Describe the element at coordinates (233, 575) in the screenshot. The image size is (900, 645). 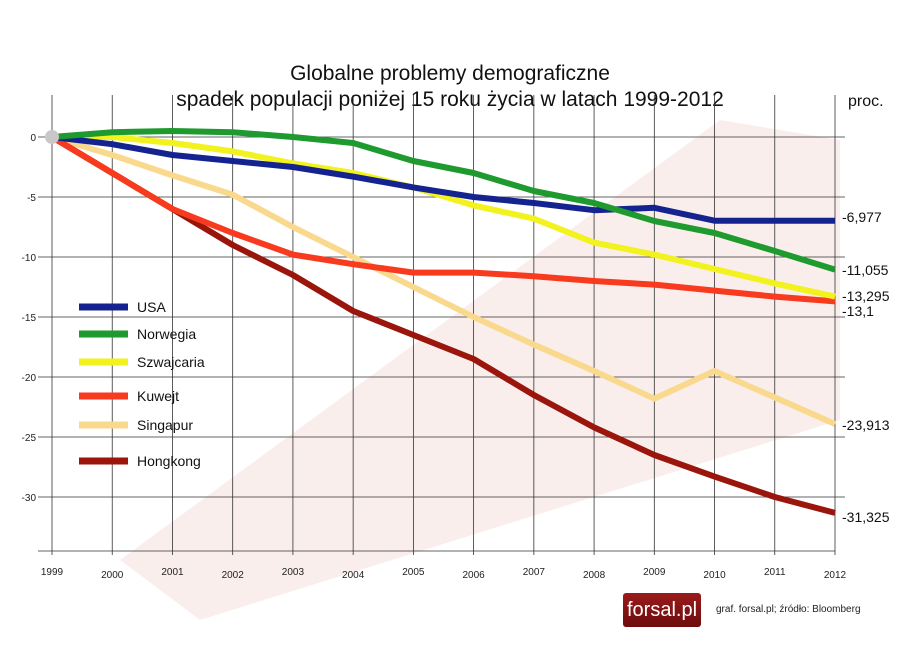
I see `x-tick-label: 2002` at that location.